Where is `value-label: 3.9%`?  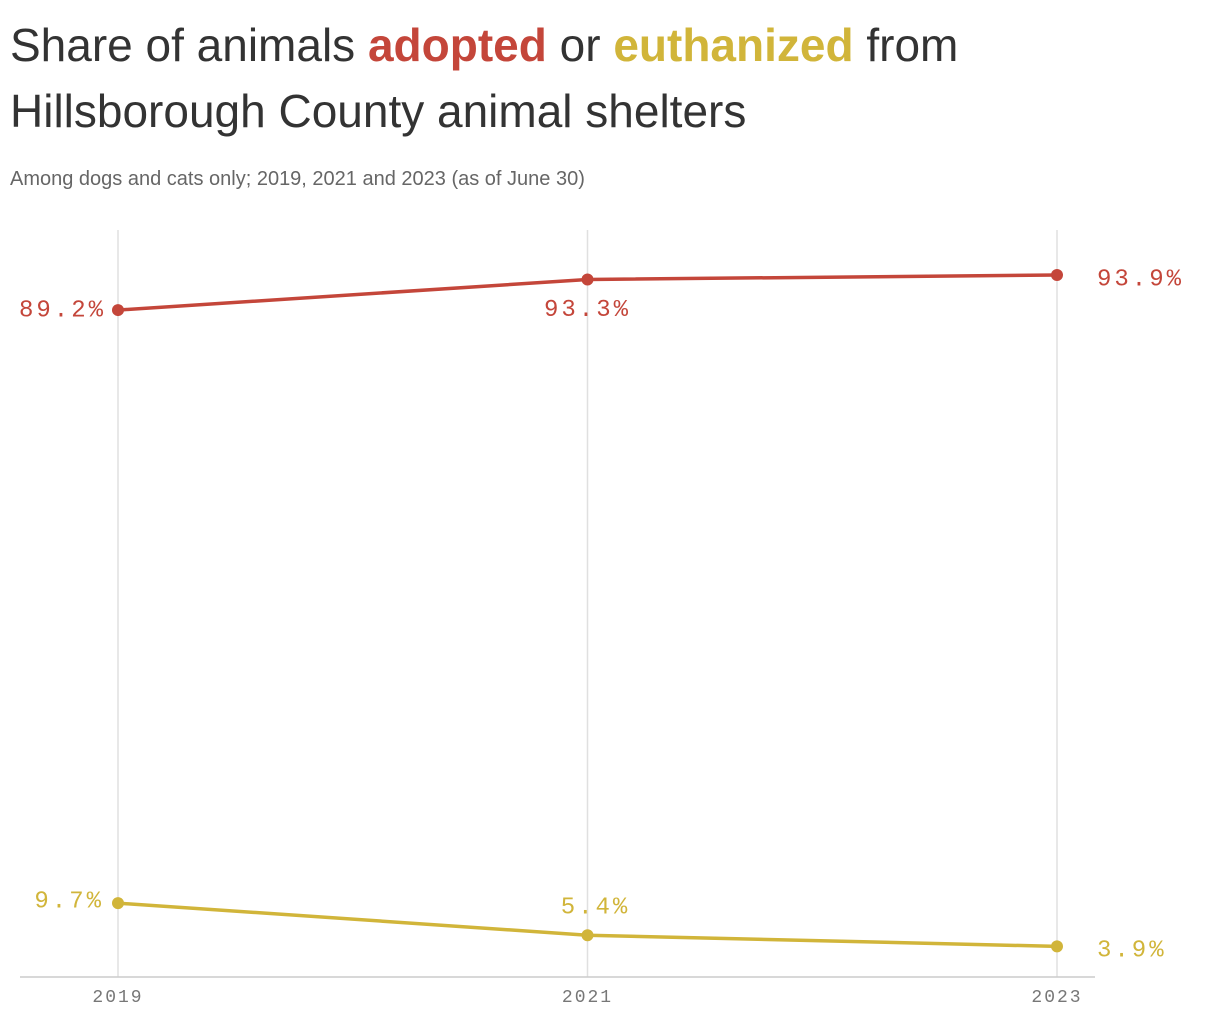
value-label: 3.9% is located at coordinates (1132, 951).